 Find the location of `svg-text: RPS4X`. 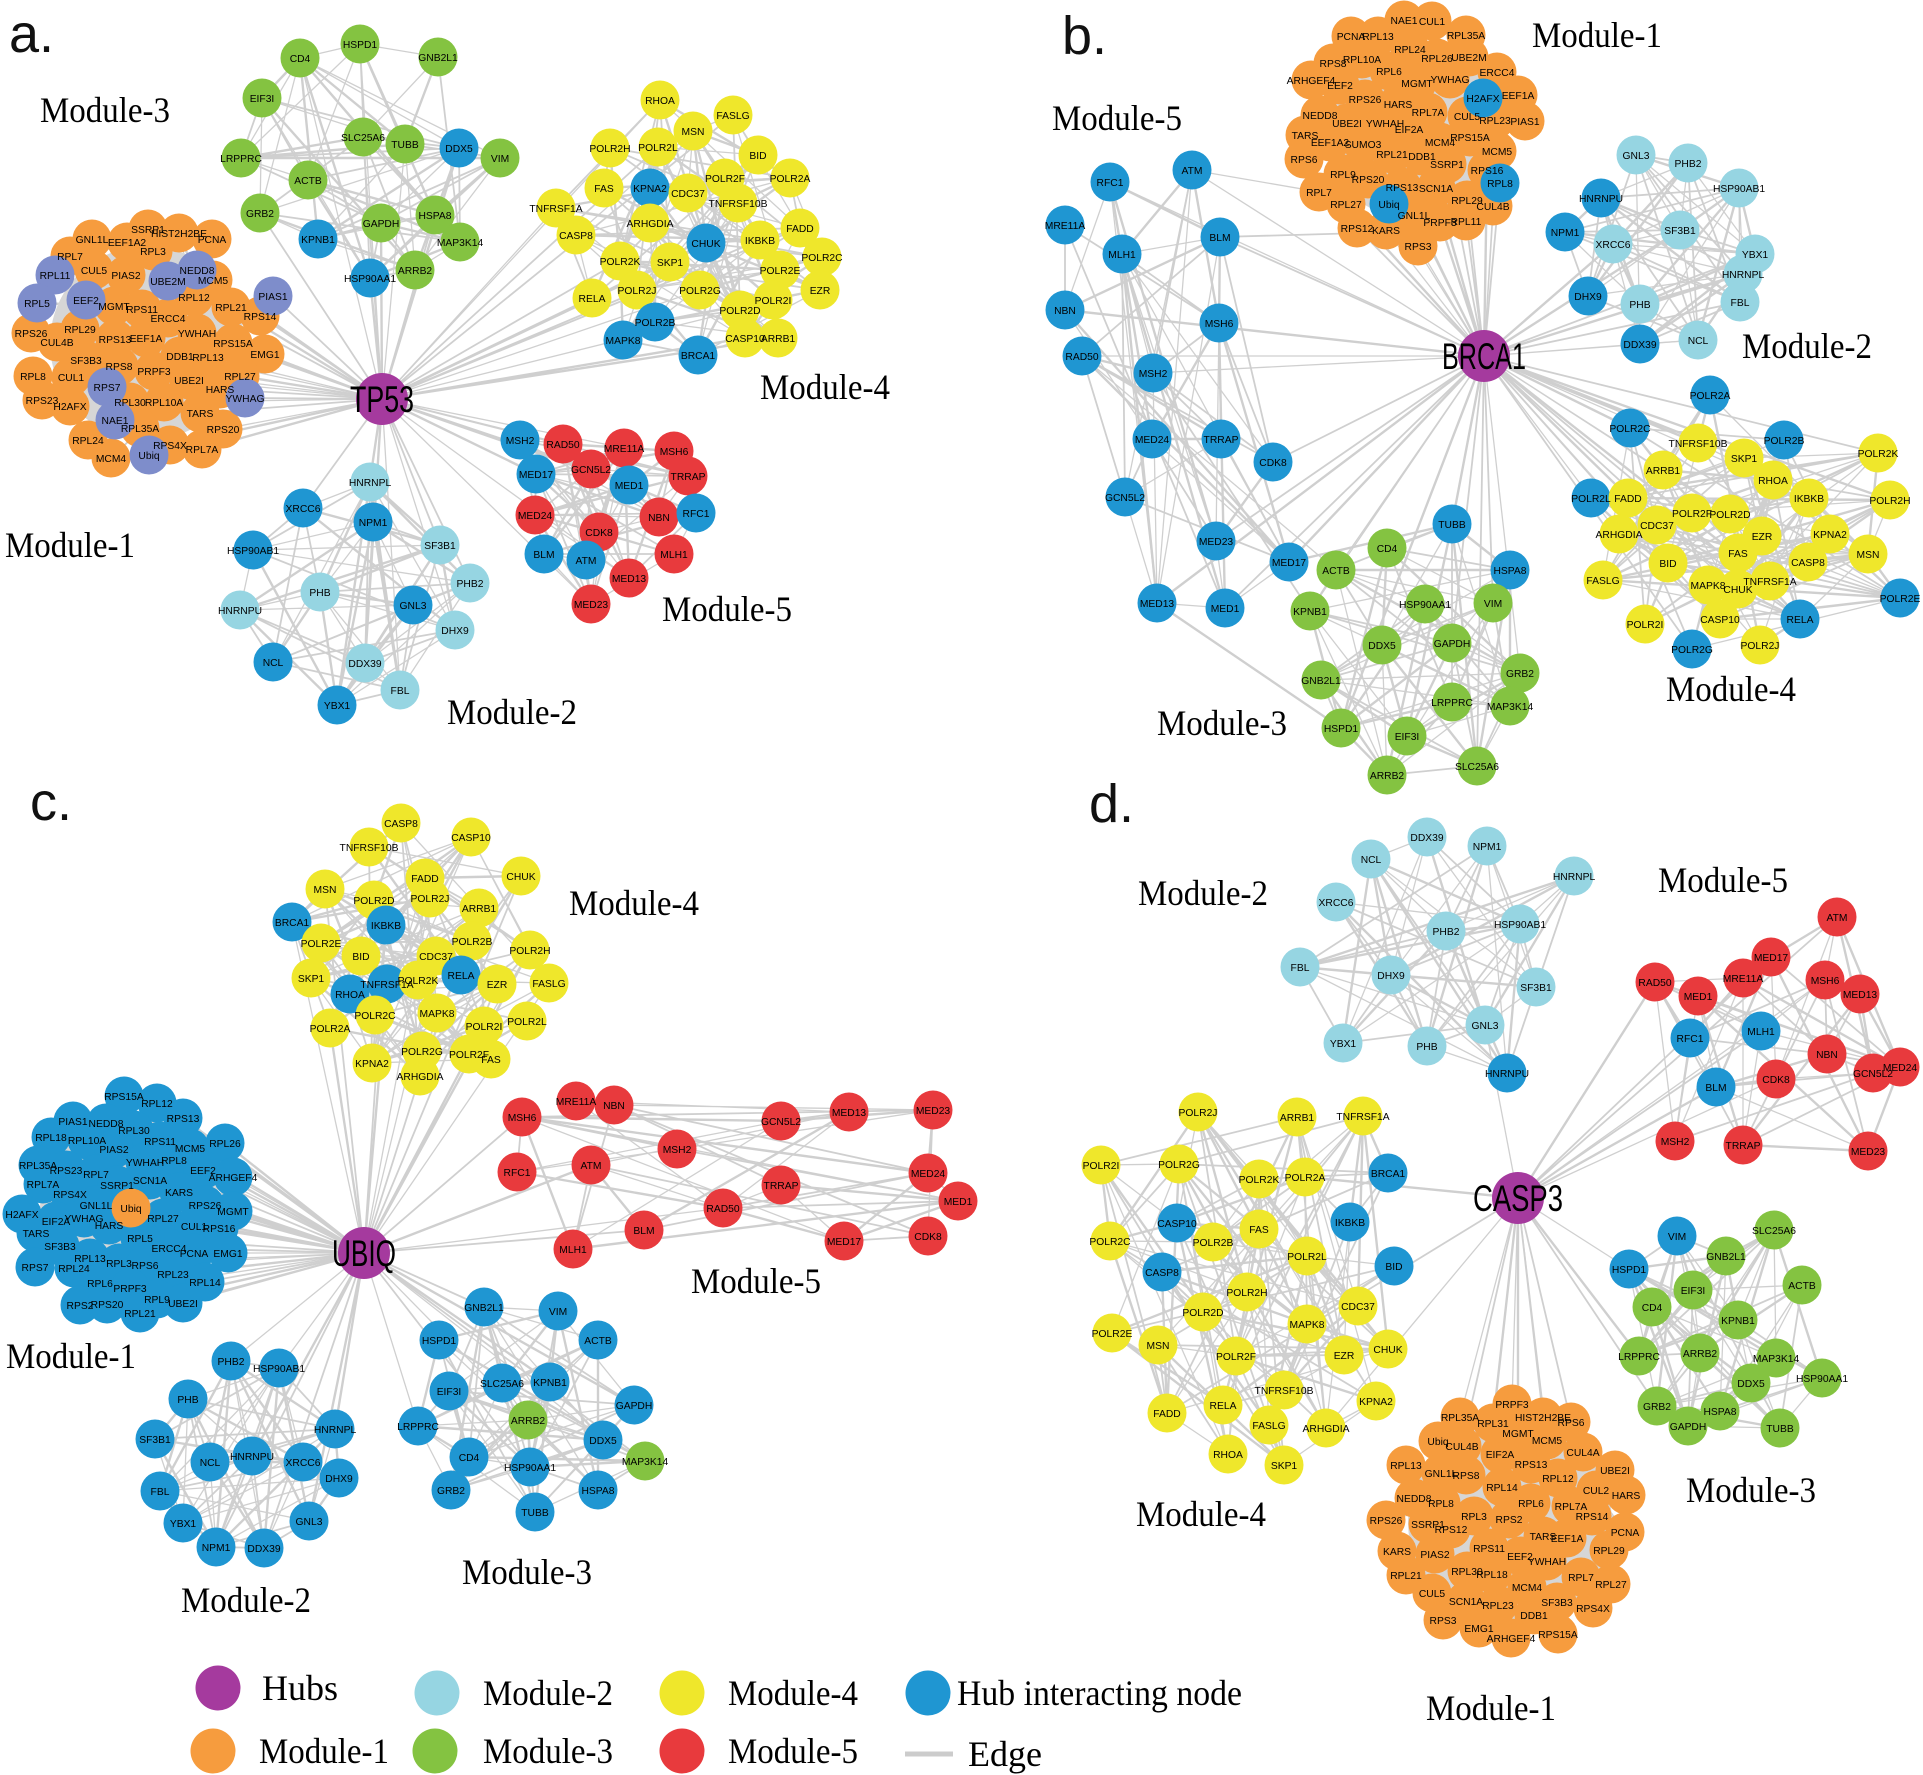

svg-text: RPS4X is located at coordinates (170, 446).